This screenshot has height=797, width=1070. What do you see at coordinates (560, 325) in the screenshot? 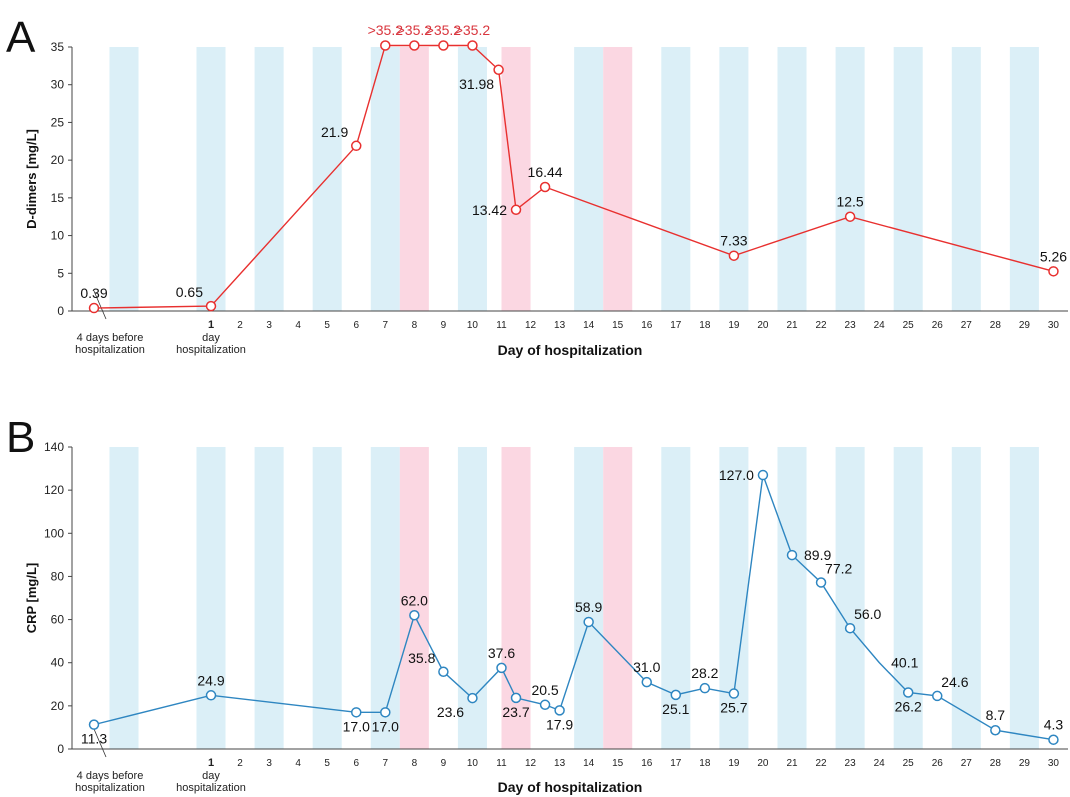
I see `x-tick-label: 13` at bounding box center [560, 325].